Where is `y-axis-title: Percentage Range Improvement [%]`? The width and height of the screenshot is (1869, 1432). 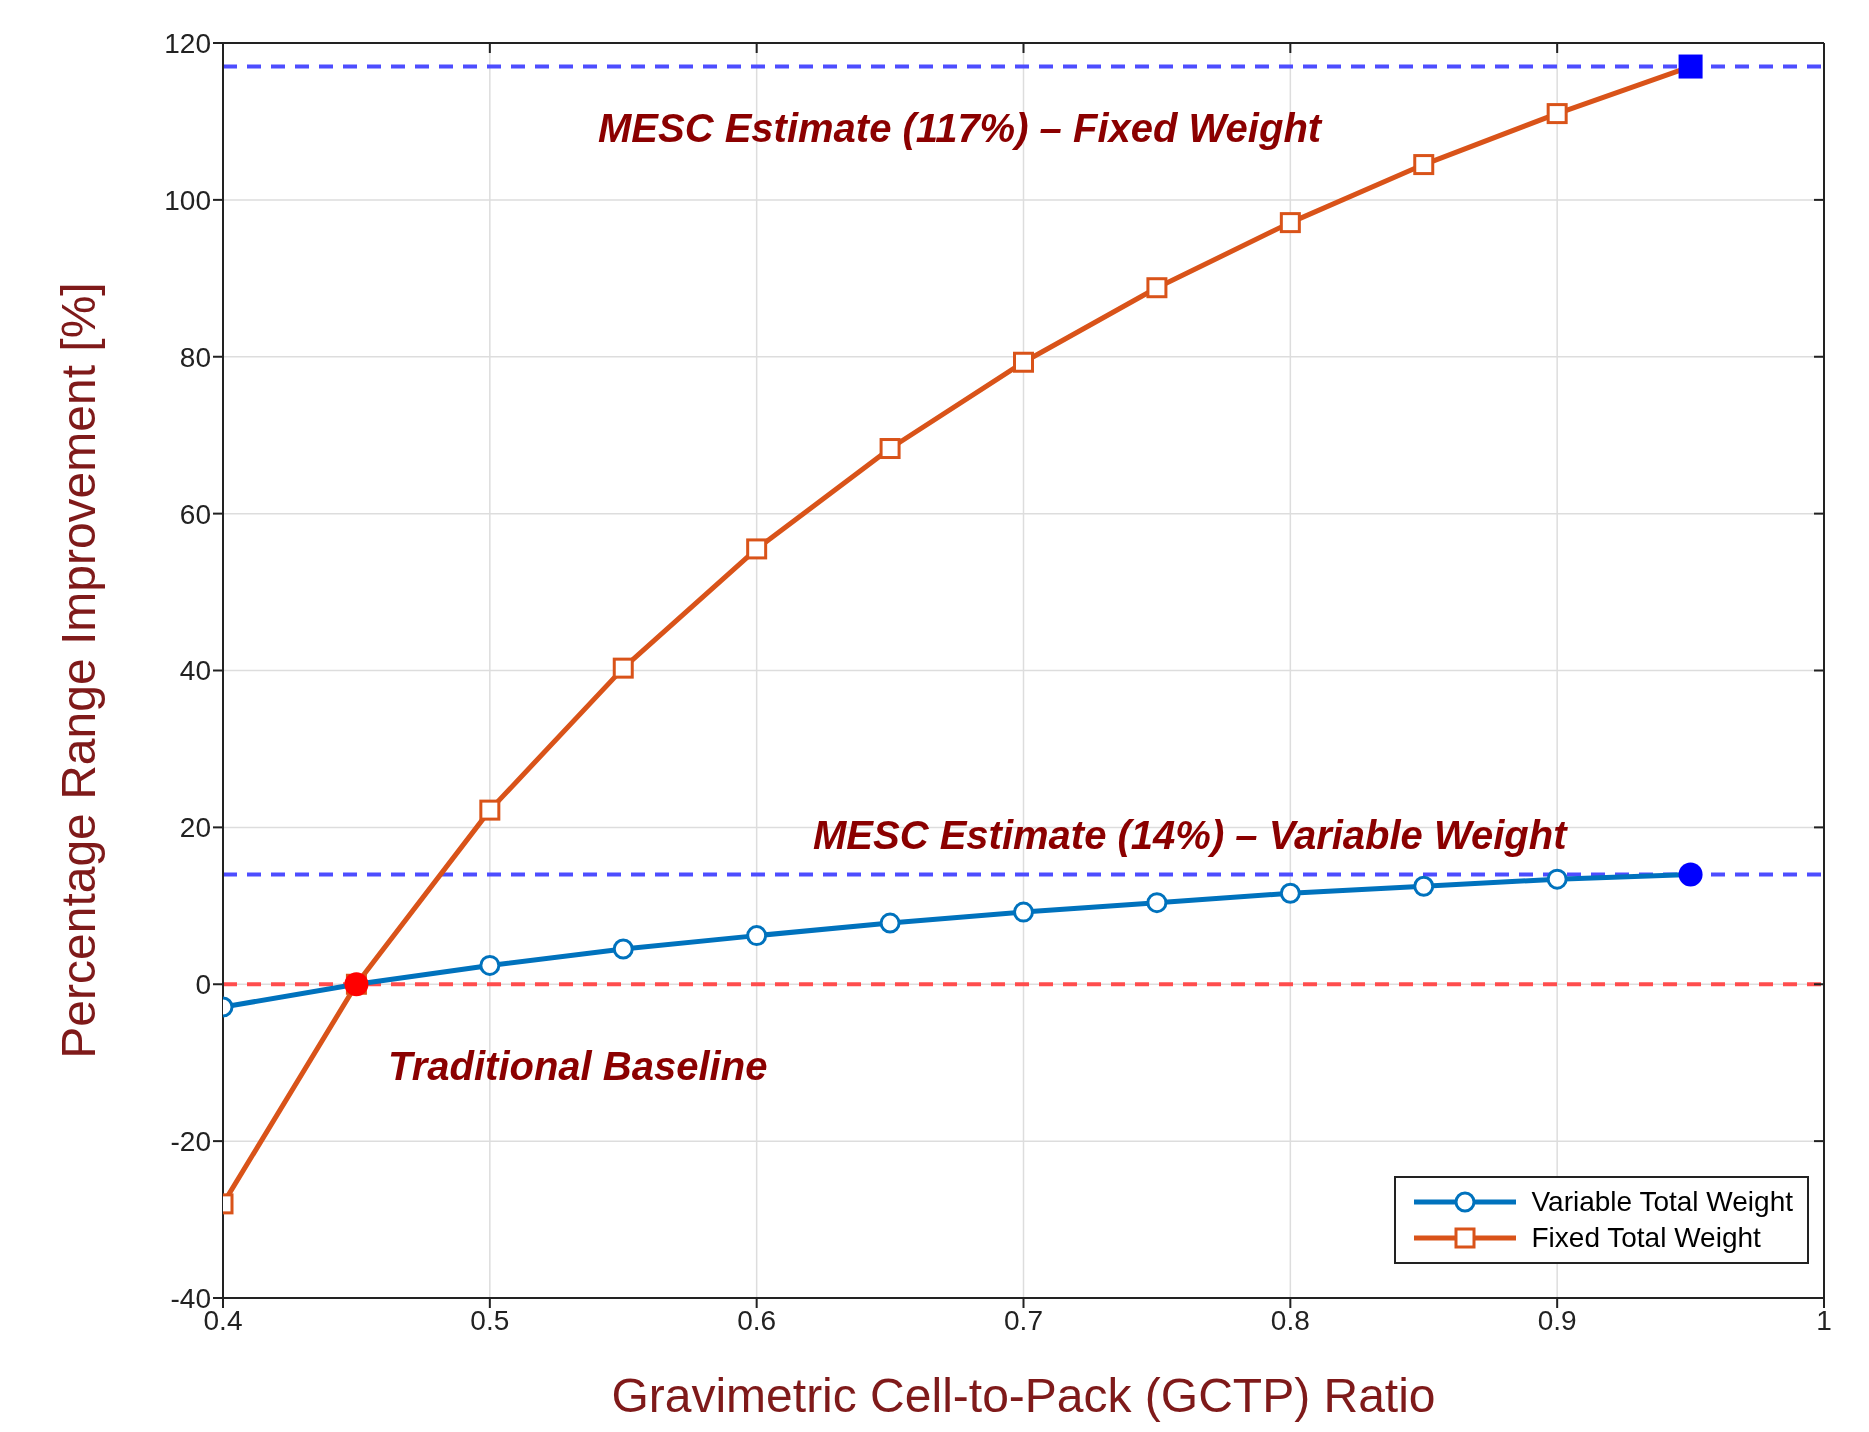
y-axis-title: Percentage Range Improvement [%] is located at coordinates (79, 670).